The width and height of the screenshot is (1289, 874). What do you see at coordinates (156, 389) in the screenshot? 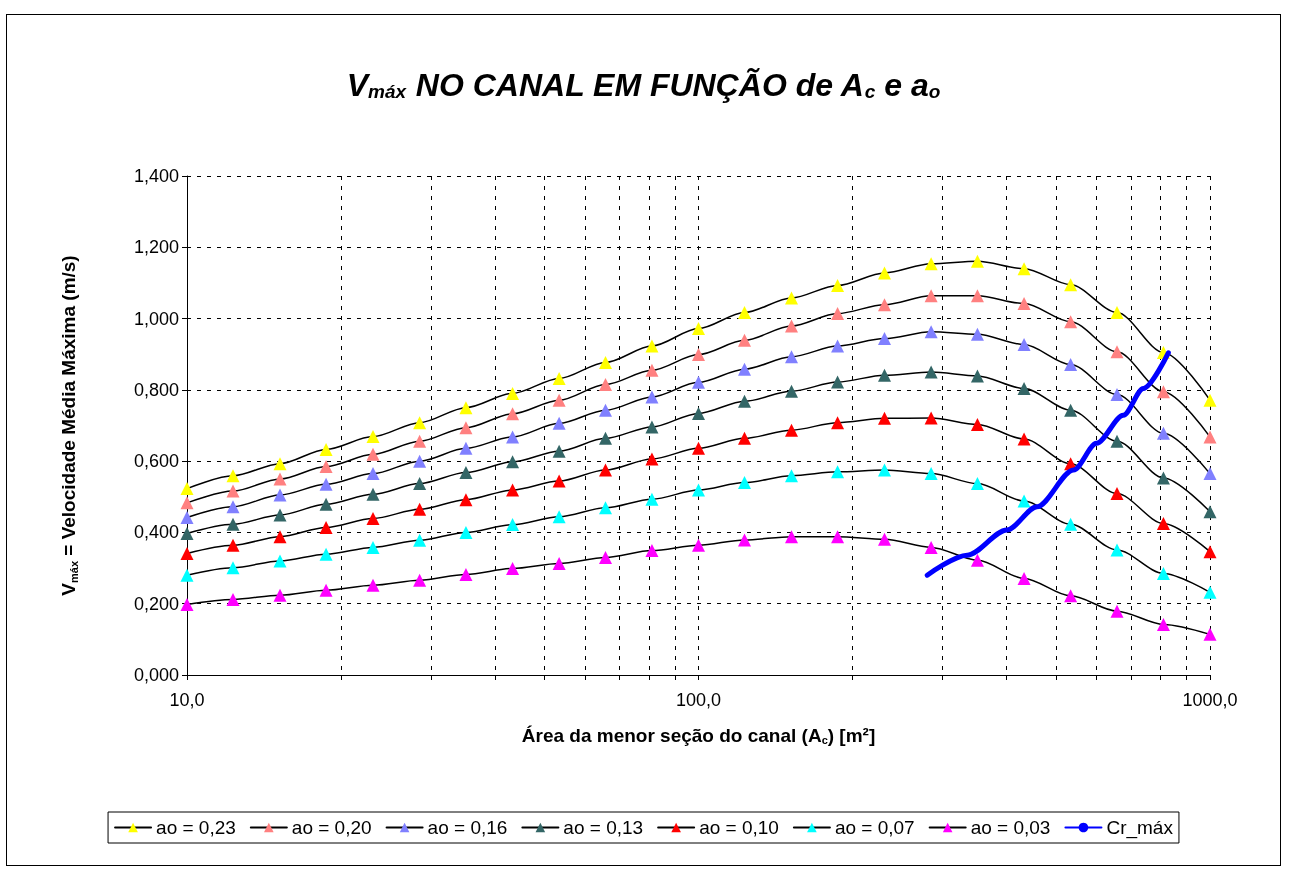
I see `y-tick-label: 0,800` at bounding box center [156, 389].